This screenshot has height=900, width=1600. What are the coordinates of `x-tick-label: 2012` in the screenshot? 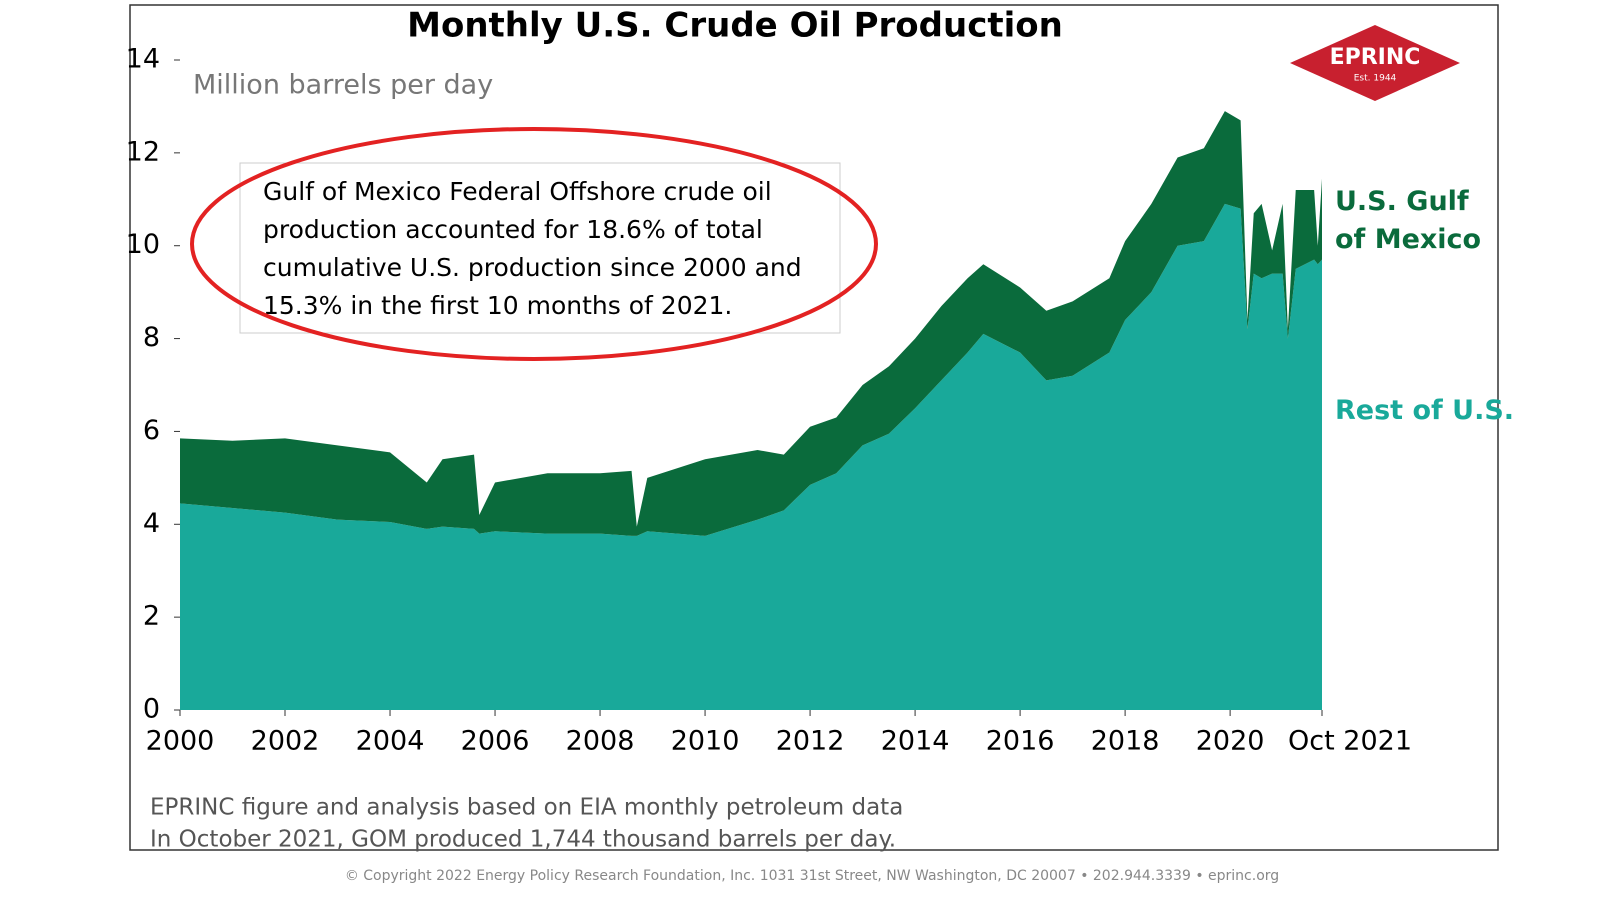 It's located at (810, 741).